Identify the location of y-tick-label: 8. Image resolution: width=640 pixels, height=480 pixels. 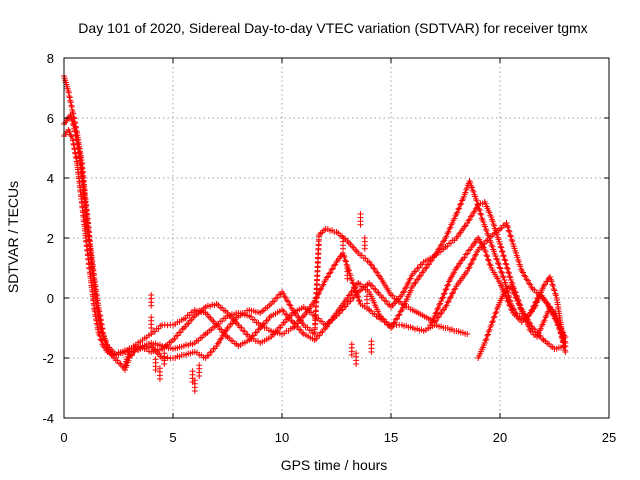
(50, 58).